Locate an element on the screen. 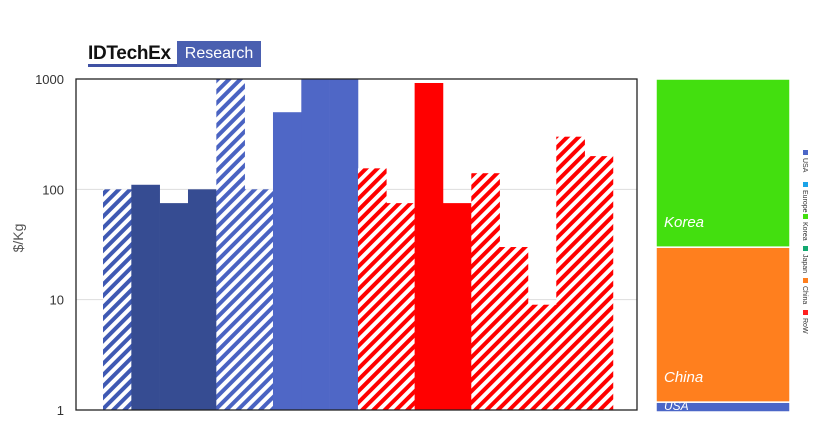  segment-label: Korea is located at coordinates (684, 222).